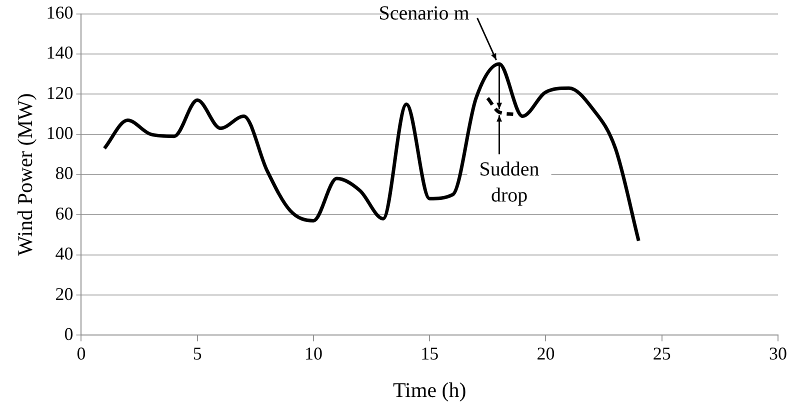 The width and height of the screenshot is (792, 414). What do you see at coordinates (509, 182) in the screenshot?
I see `annotation: Sudden drop` at bounding box center [509, 182].